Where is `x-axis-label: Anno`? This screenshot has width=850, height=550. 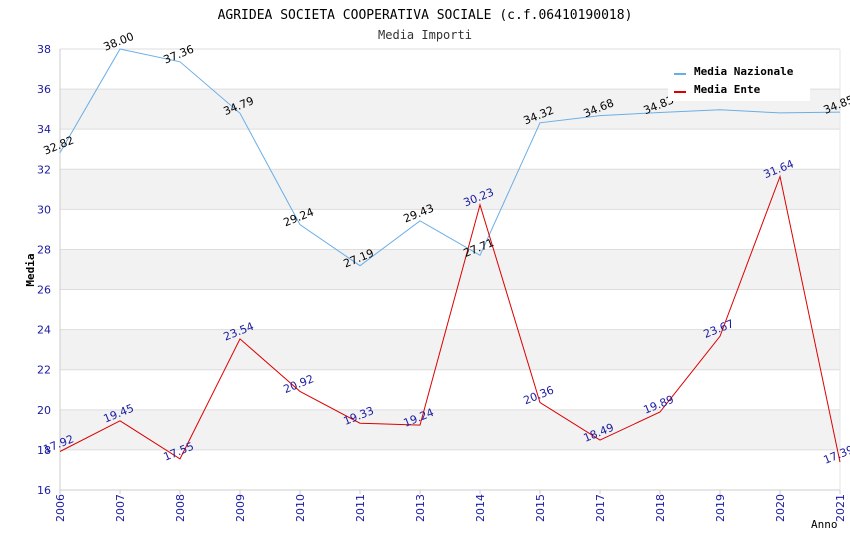 x-axis-label: Anno is located at coordinates (824, 524).